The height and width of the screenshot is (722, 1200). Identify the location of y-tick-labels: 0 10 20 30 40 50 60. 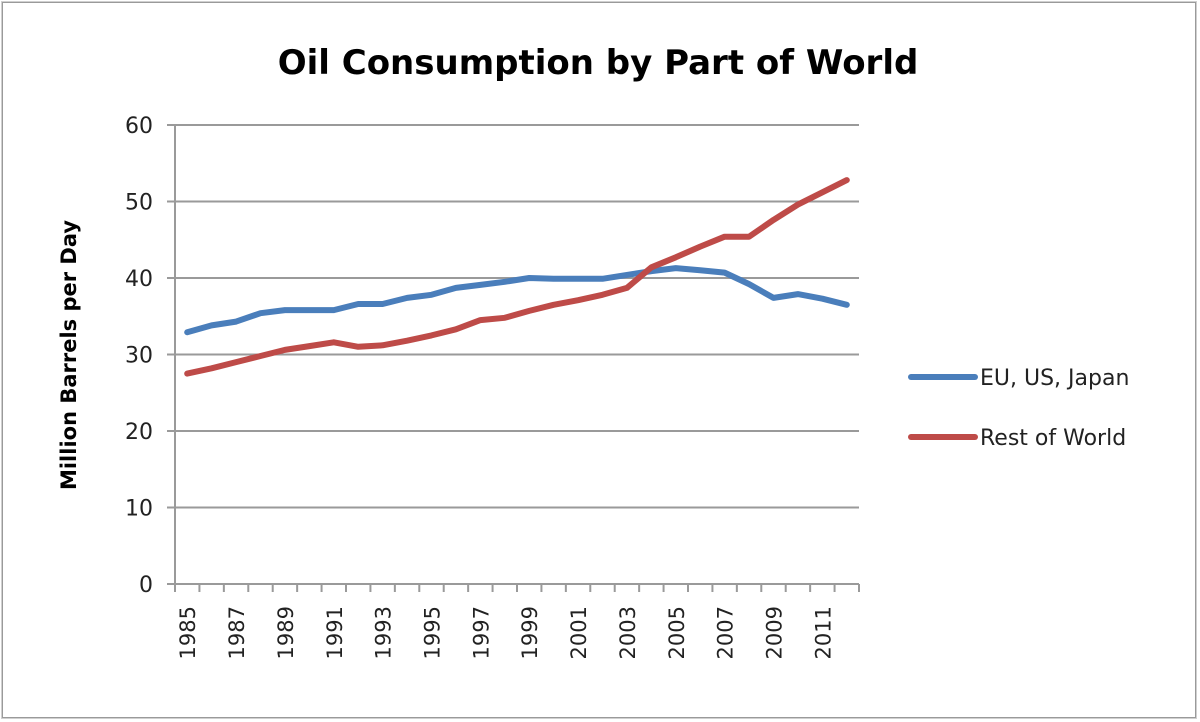
(139, 356).